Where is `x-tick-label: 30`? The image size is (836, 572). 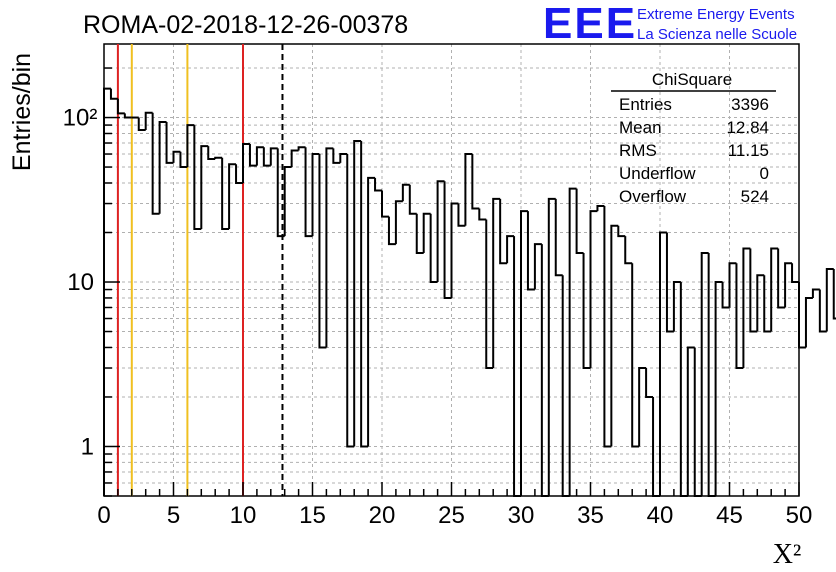 x-tick-label: 30 is located at coordinates (521, 515).